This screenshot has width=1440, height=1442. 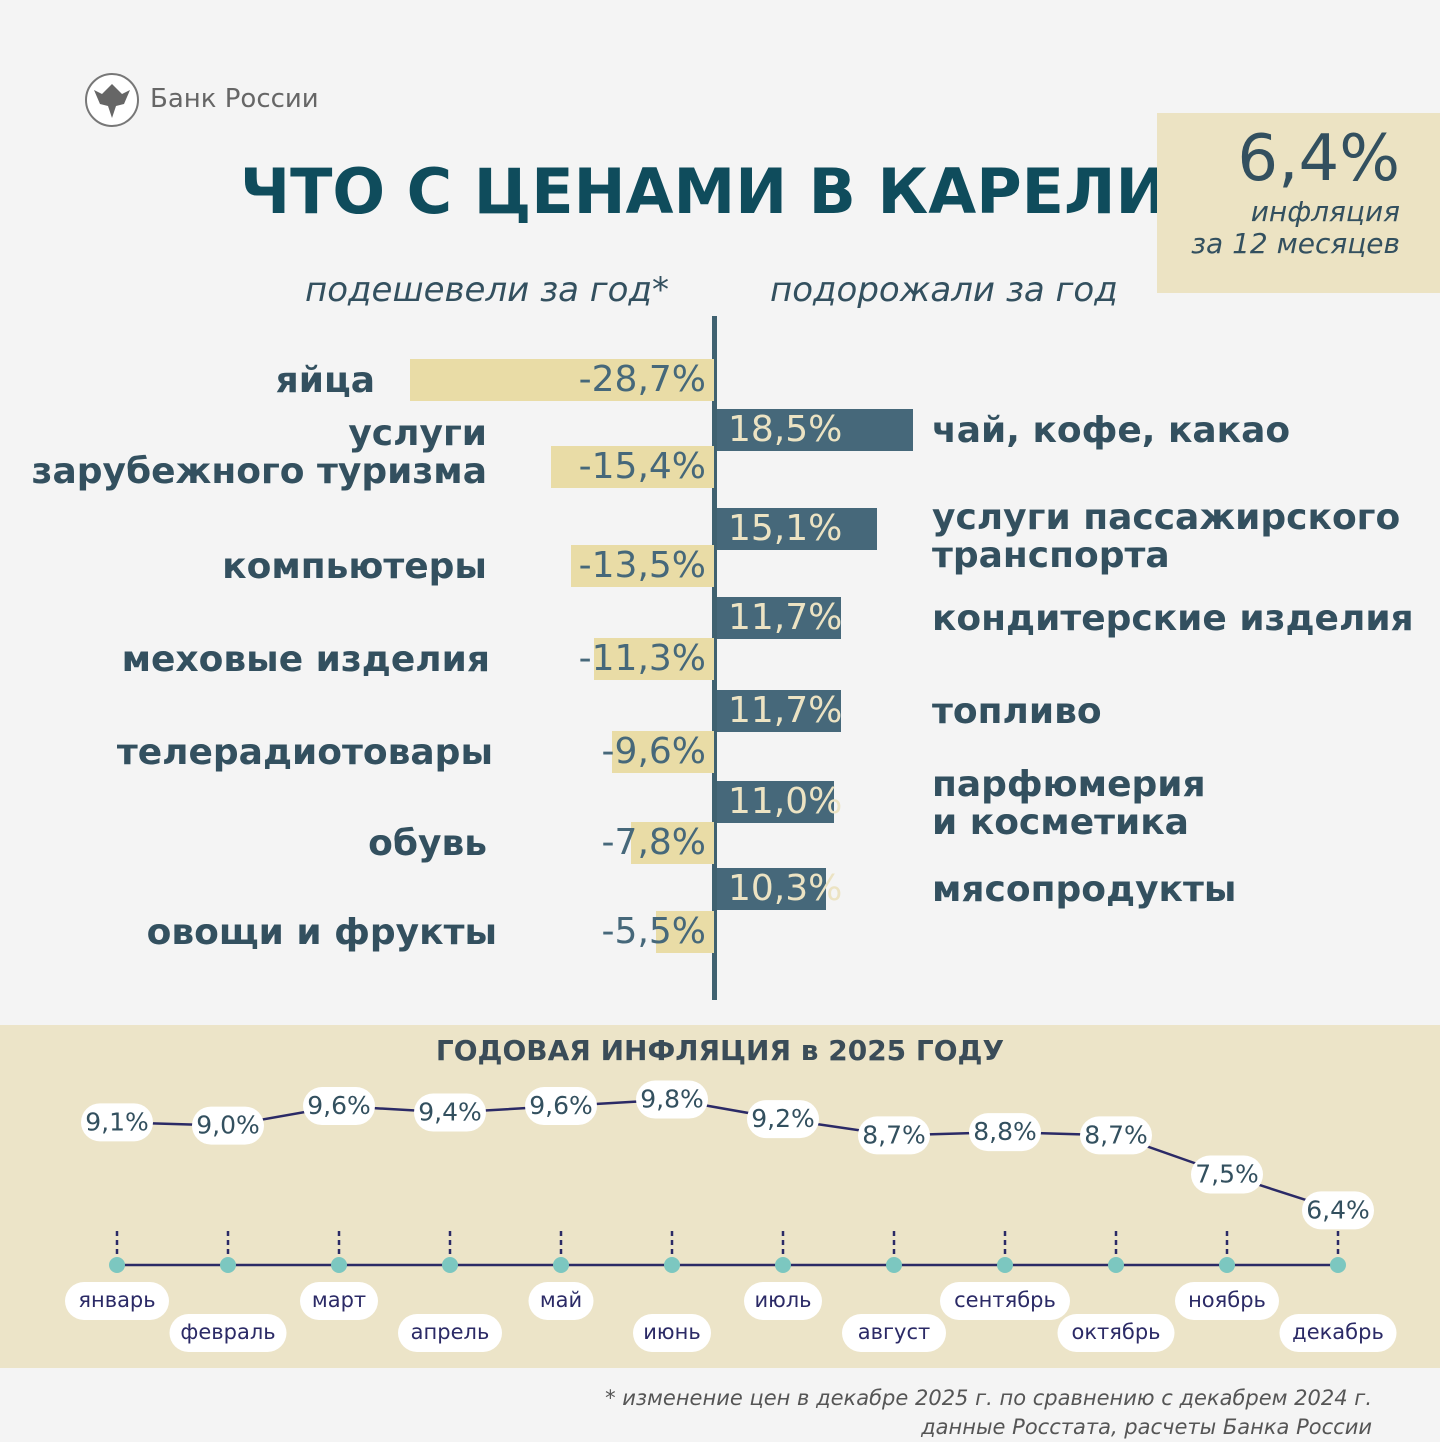 I want to click on value-label: -9,6%, so click(x=653, y=751).